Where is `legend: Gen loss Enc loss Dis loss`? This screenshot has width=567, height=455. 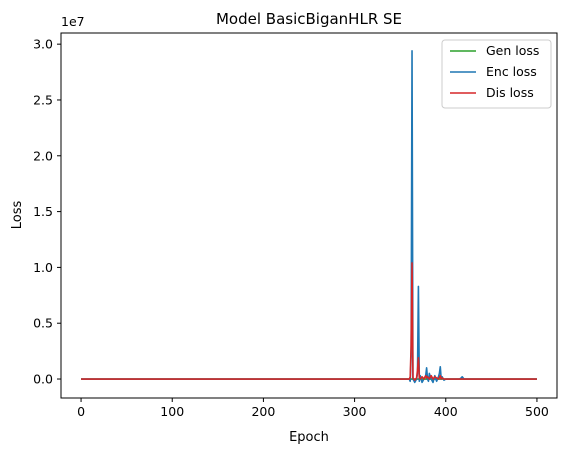
legend: Gen loss Enc loss Dis loss is located at coordinates (496, 74).